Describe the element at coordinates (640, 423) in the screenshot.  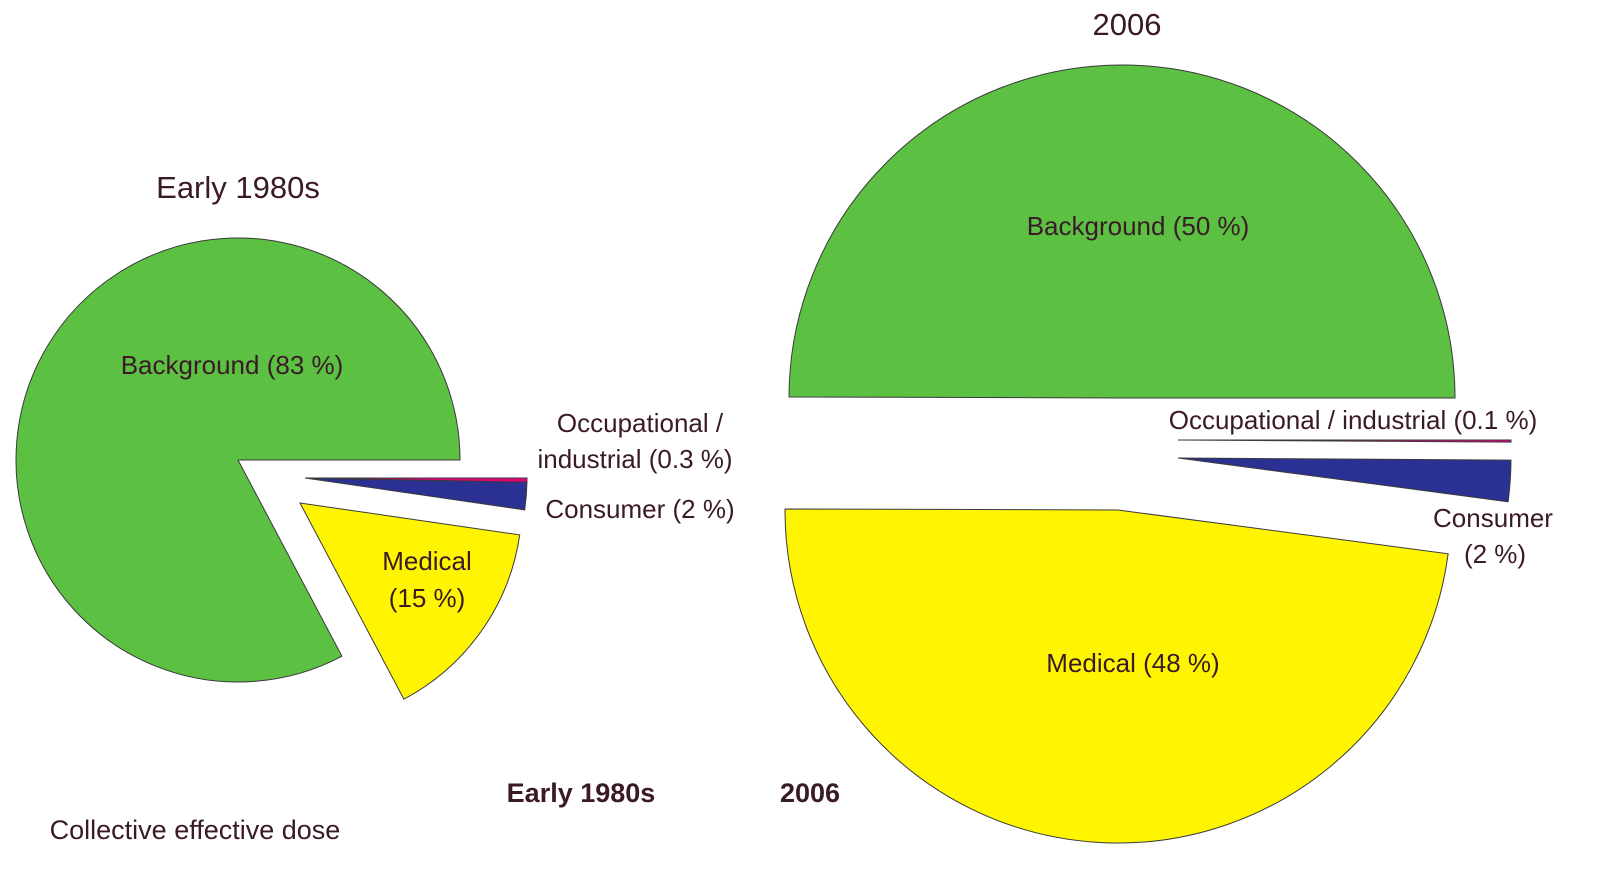
I see `slice-label: Occupational /` at that location.